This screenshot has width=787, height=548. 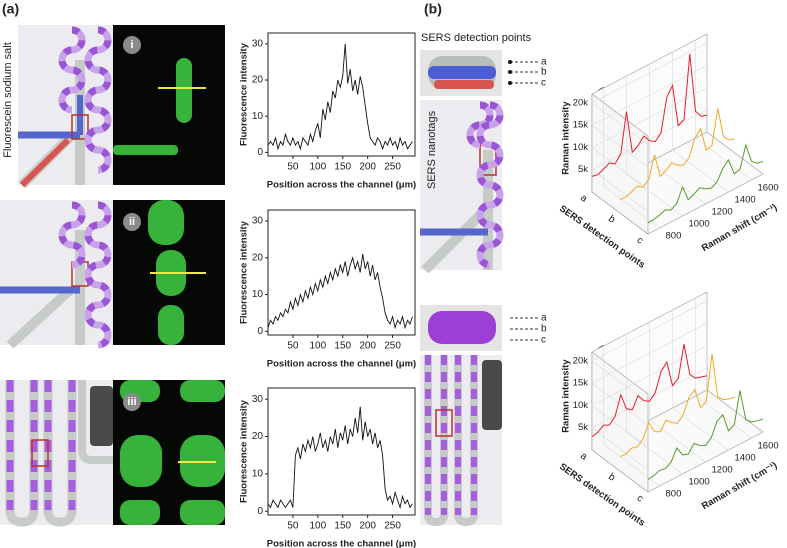 What do you see at coordinates (544, 72) in the screenshot?
I see `point-label: b` at bounding box center [544, 72].